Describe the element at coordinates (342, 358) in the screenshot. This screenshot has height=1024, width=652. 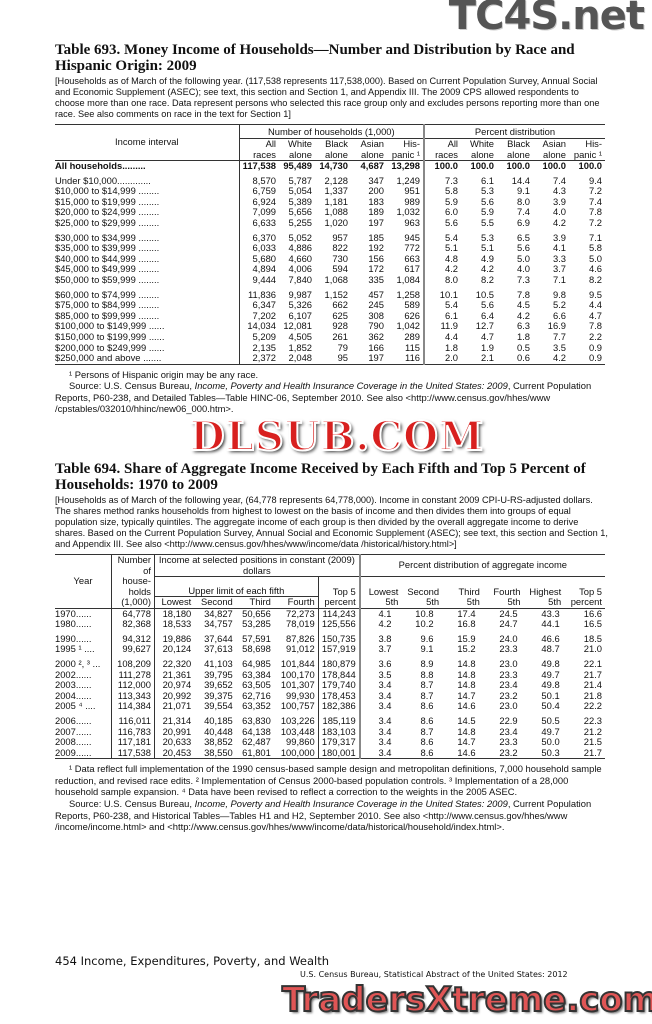
I see `cell: 95` at that location.